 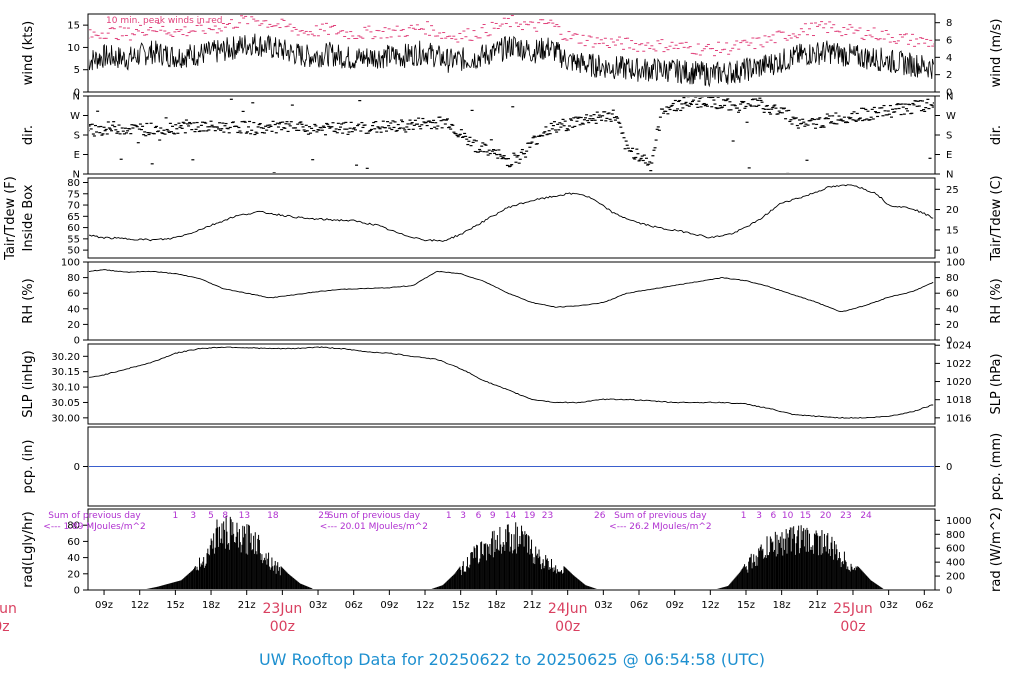 I want to click on hour-mark-label: 6, so click(x=479, y=516).